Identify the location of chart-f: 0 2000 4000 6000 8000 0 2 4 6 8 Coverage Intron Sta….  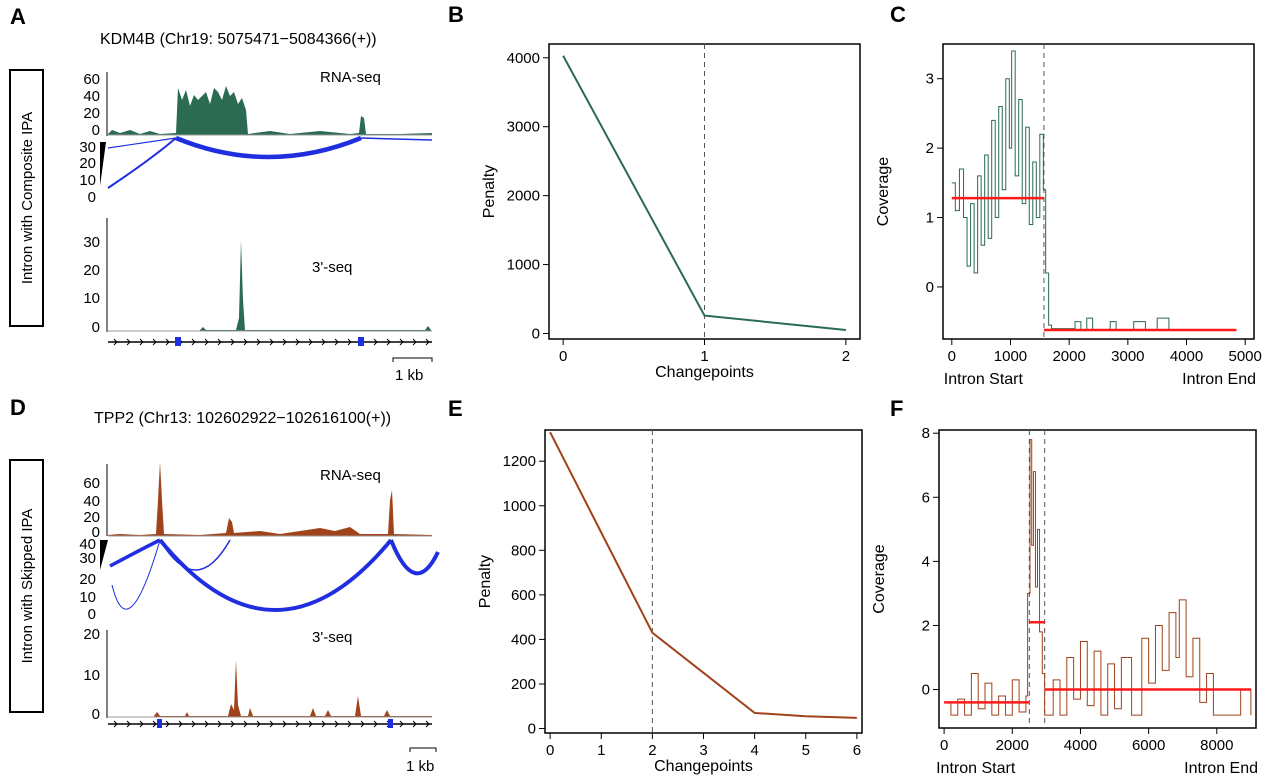
(1064, 601).